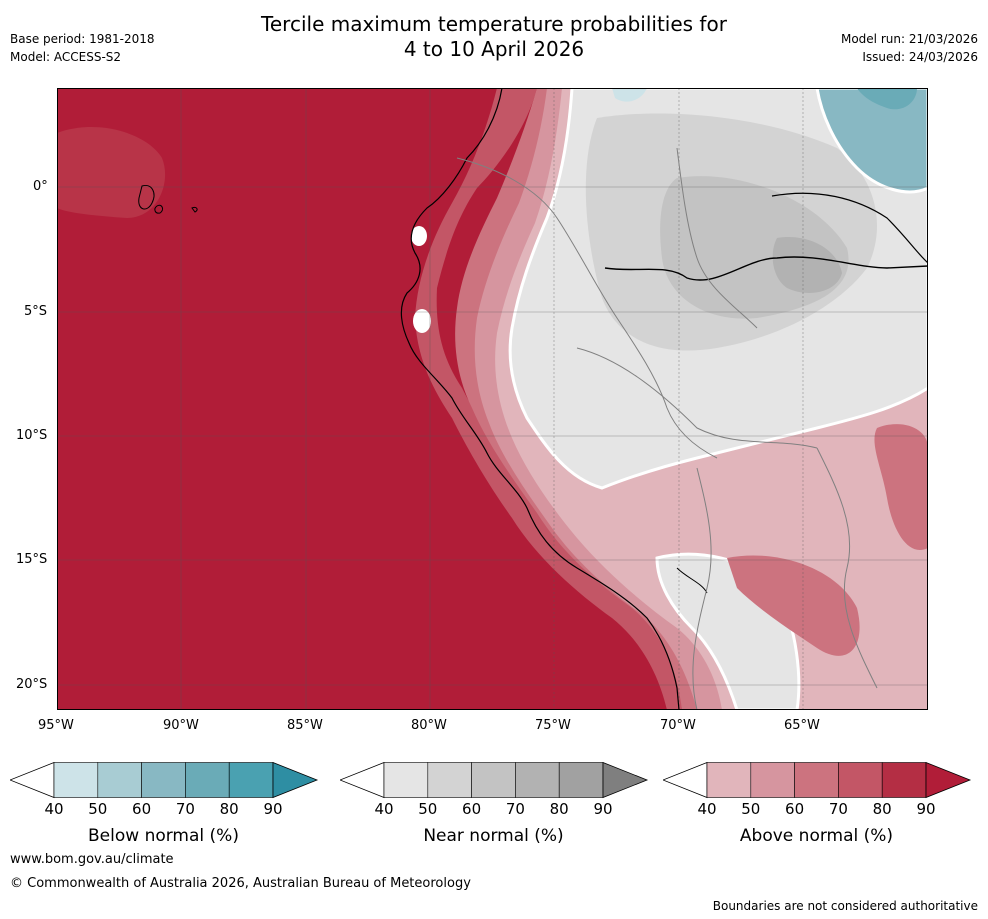 This screenshot has width=988, height=919. What do you see at coordinates (882, 809) in the screenshot?
I see `above-normal-tick-80: 80` at bounding box center [882, 809].